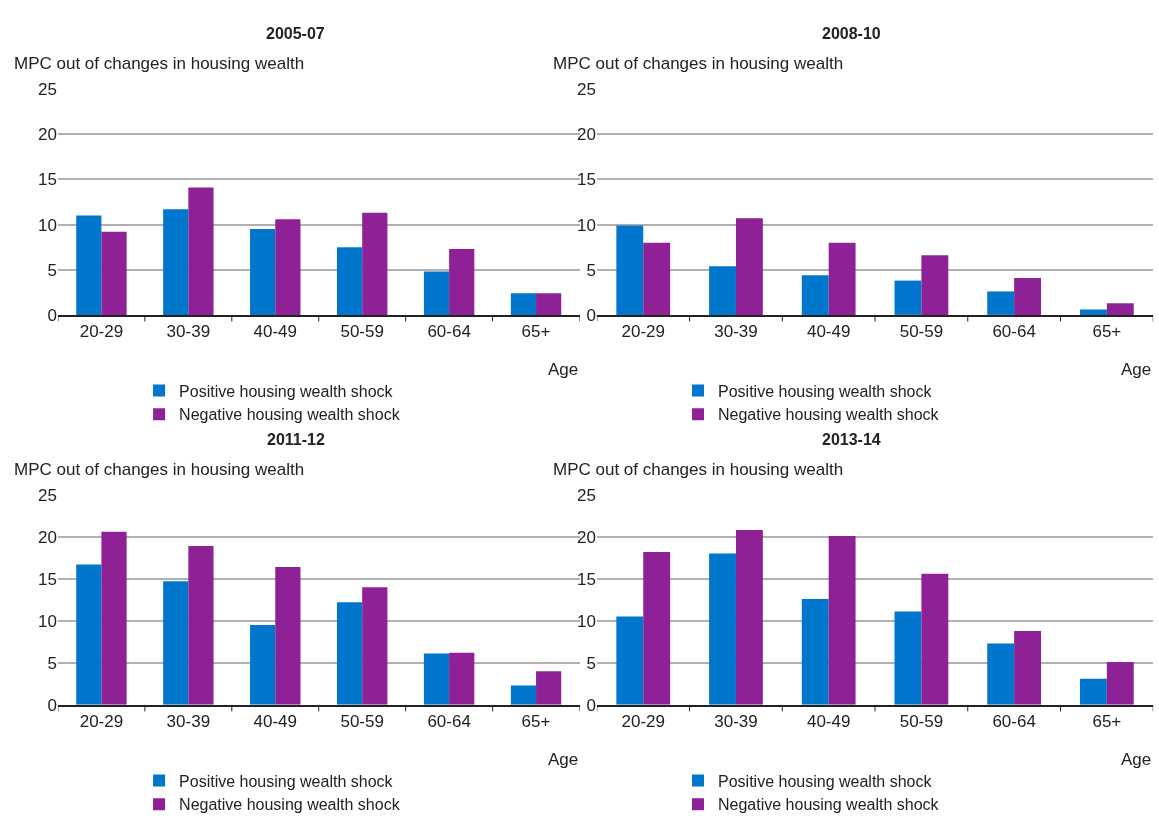 The width and height of the screenshot is (1159, 838). I want to click on chart-title: 2013-14, so click(851, 439).